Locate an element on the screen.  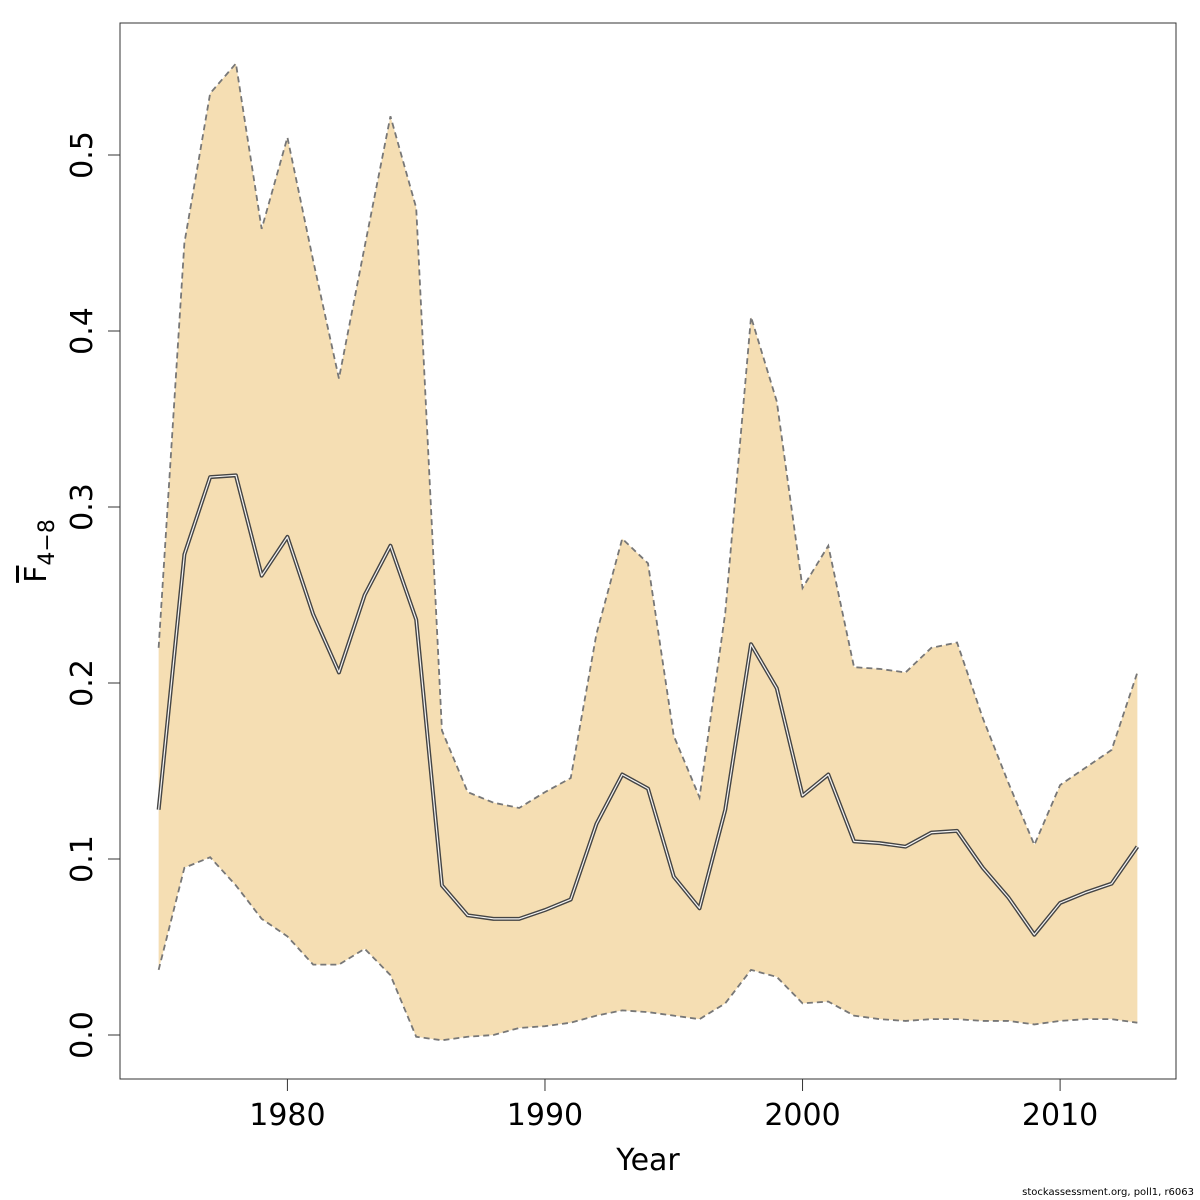
y-tick-label: 0.3 is located at coordinates (82, 507).